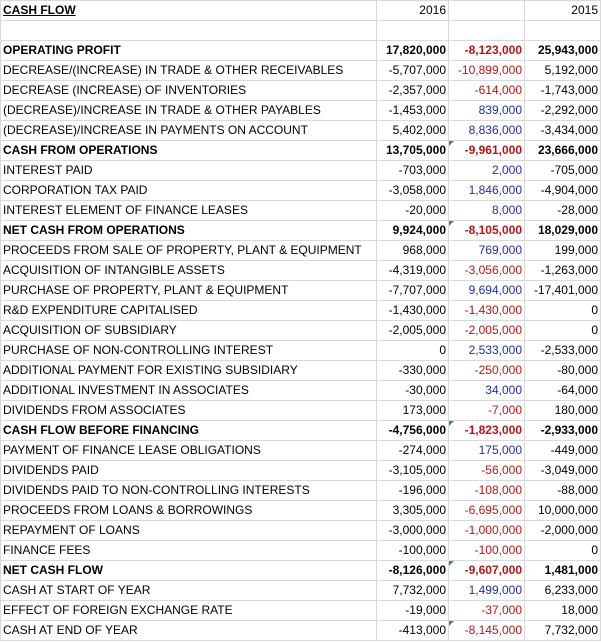  I want to click on value-2016-cell: -413,000, so click(412, 630).